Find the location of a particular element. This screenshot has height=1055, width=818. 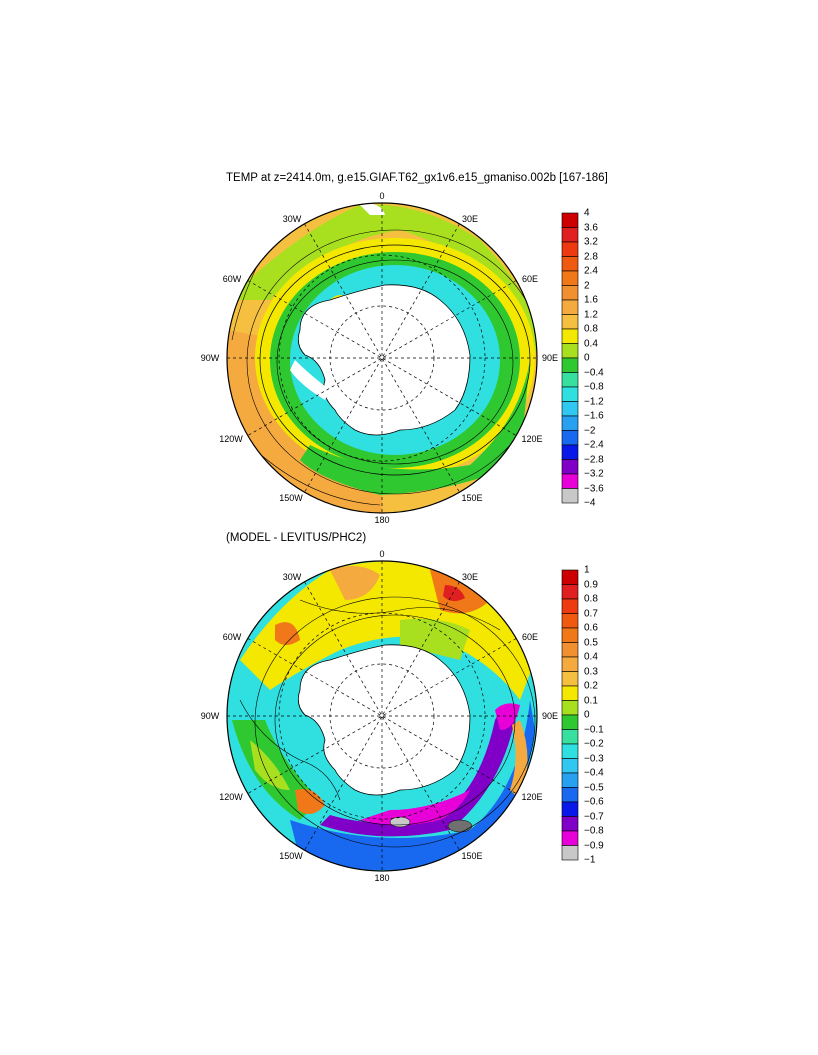

anom-zone-blue is located at coordinates (412, 785).